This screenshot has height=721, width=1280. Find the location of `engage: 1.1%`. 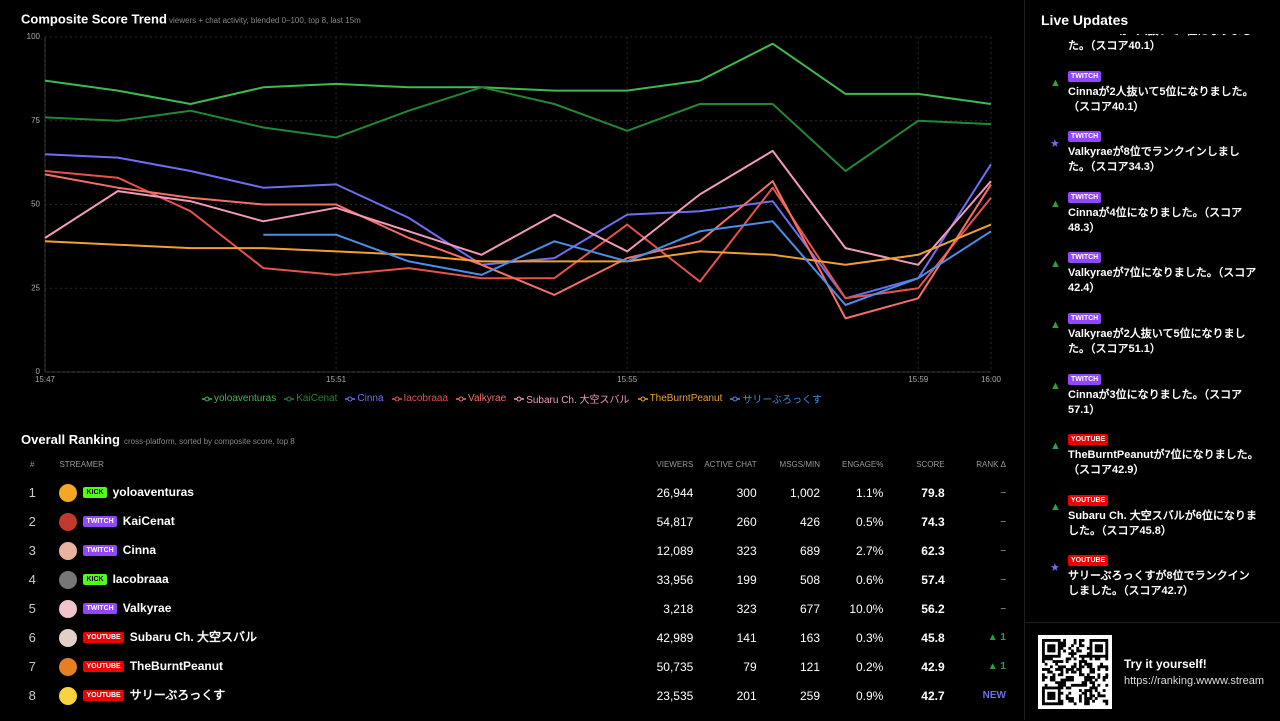

engage: 1.1% is located at coordinates (869, 492).